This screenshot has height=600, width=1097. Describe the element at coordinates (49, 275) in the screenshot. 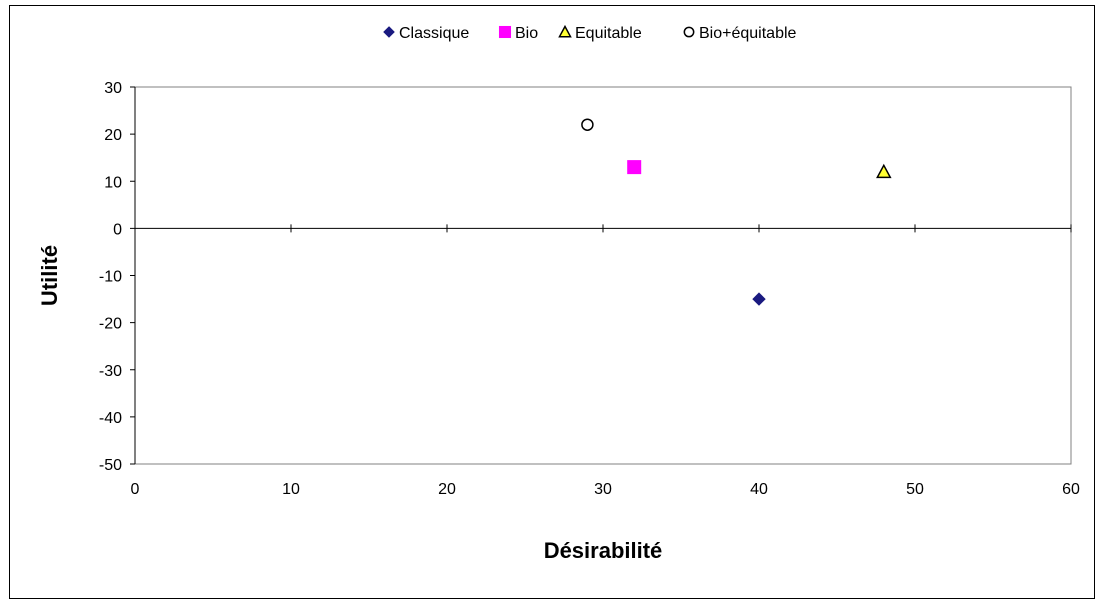

I see `y-axis-title: Utilité` at that location.